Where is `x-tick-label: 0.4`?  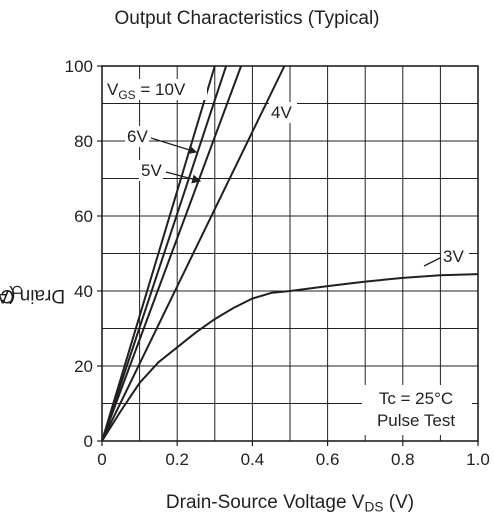
x-tick-label: 0.4 is located at coordinates (253, 459).